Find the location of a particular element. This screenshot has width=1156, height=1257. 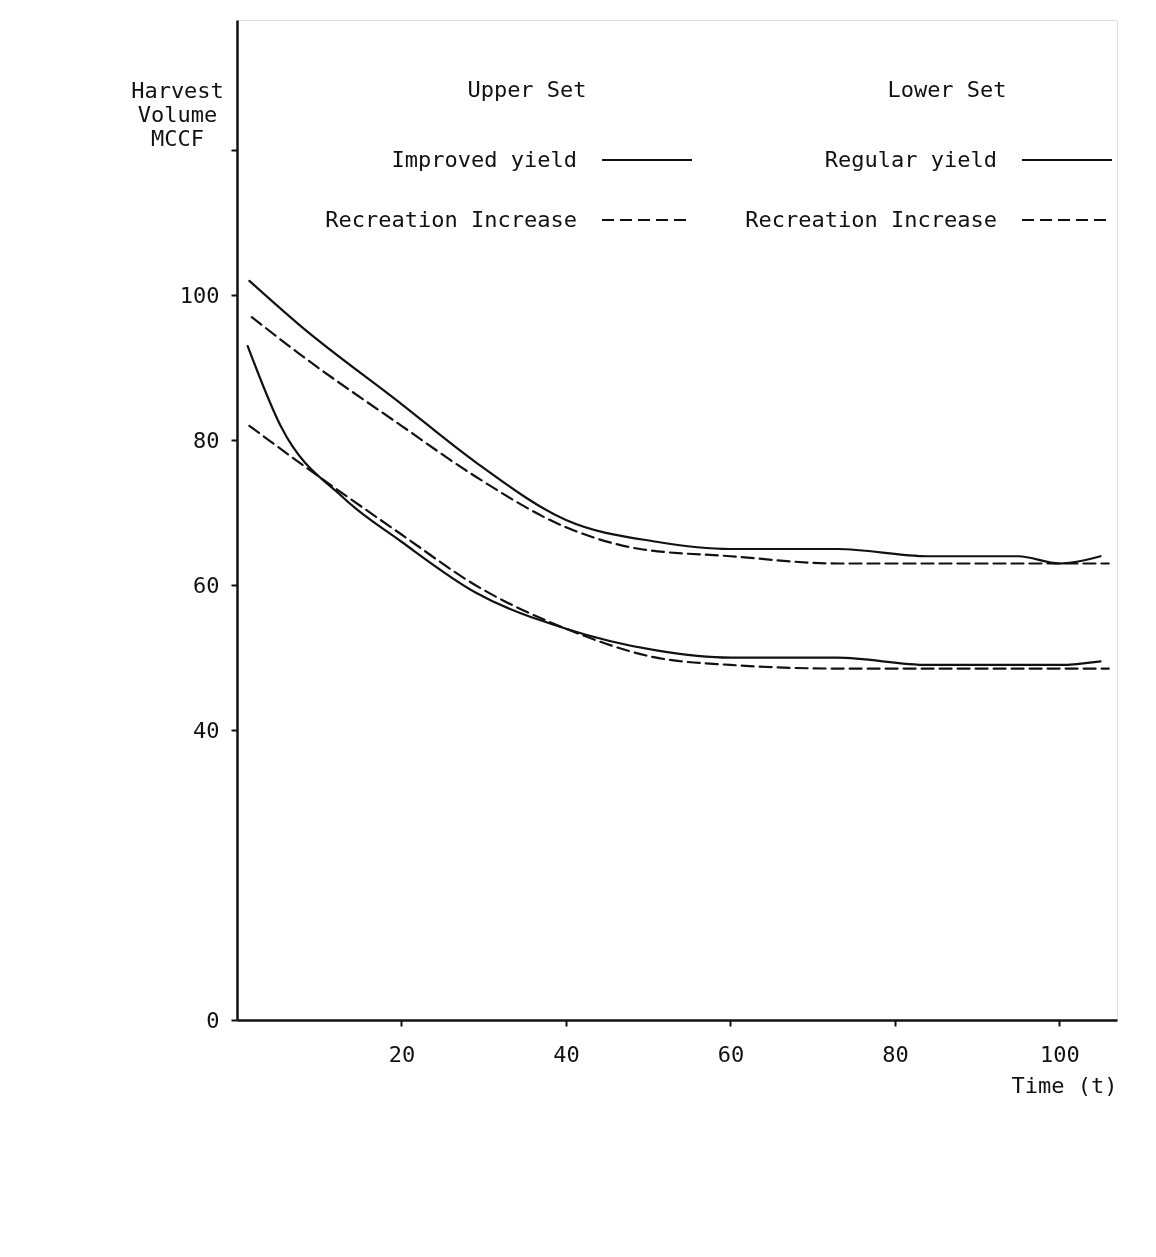

y-tick-label: 60 is located at coordinates (206, 585).